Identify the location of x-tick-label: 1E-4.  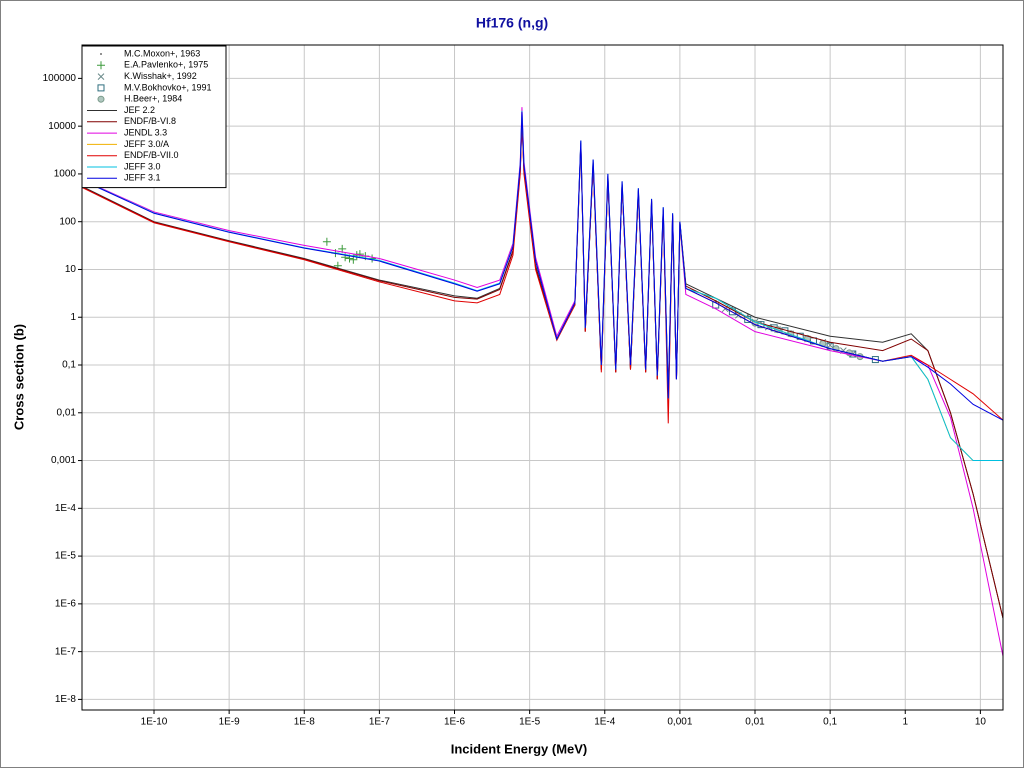
(605, 722).